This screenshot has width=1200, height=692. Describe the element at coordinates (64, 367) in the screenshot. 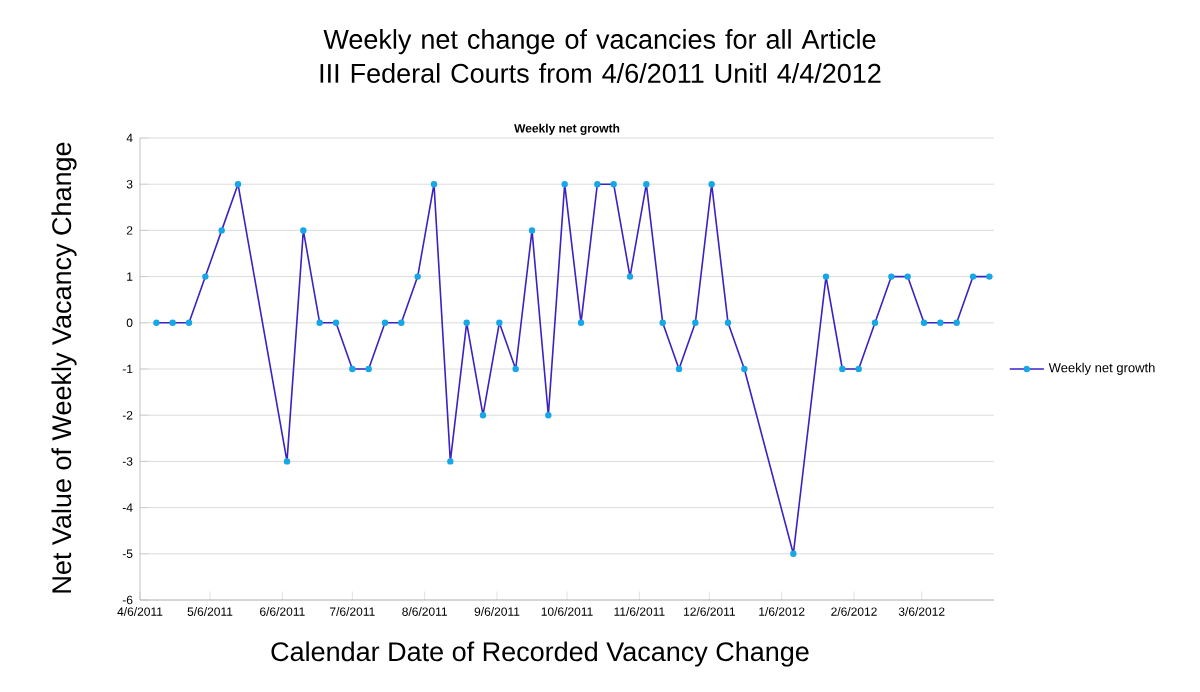

I see `y-axis-title: Net Value of Weekly Vacancy Change` at that location.